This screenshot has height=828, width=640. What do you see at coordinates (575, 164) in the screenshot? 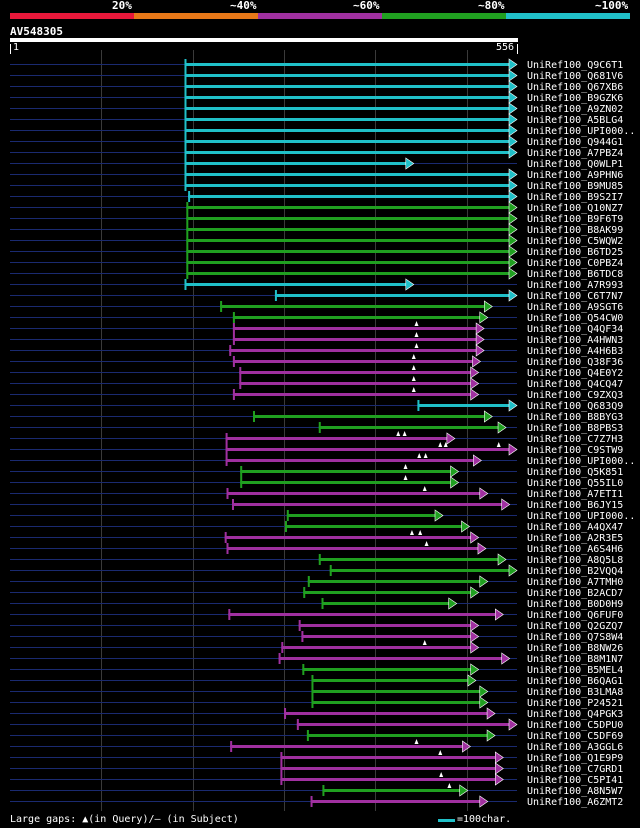
I see `hit-label: UniRef100_Q0WLP1` at bounding box center [575, 164].